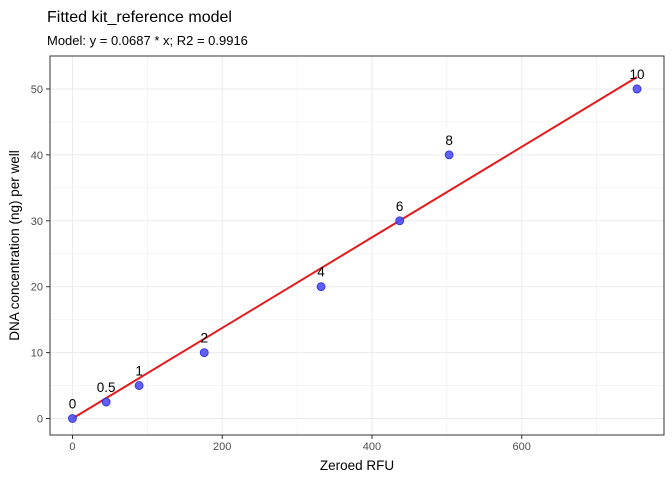 The image size is (672, 480). What do you see at coordinates (72, 447) in the screenshot?
I see `x-tick-label: 0` at bounding box center [72, 447].